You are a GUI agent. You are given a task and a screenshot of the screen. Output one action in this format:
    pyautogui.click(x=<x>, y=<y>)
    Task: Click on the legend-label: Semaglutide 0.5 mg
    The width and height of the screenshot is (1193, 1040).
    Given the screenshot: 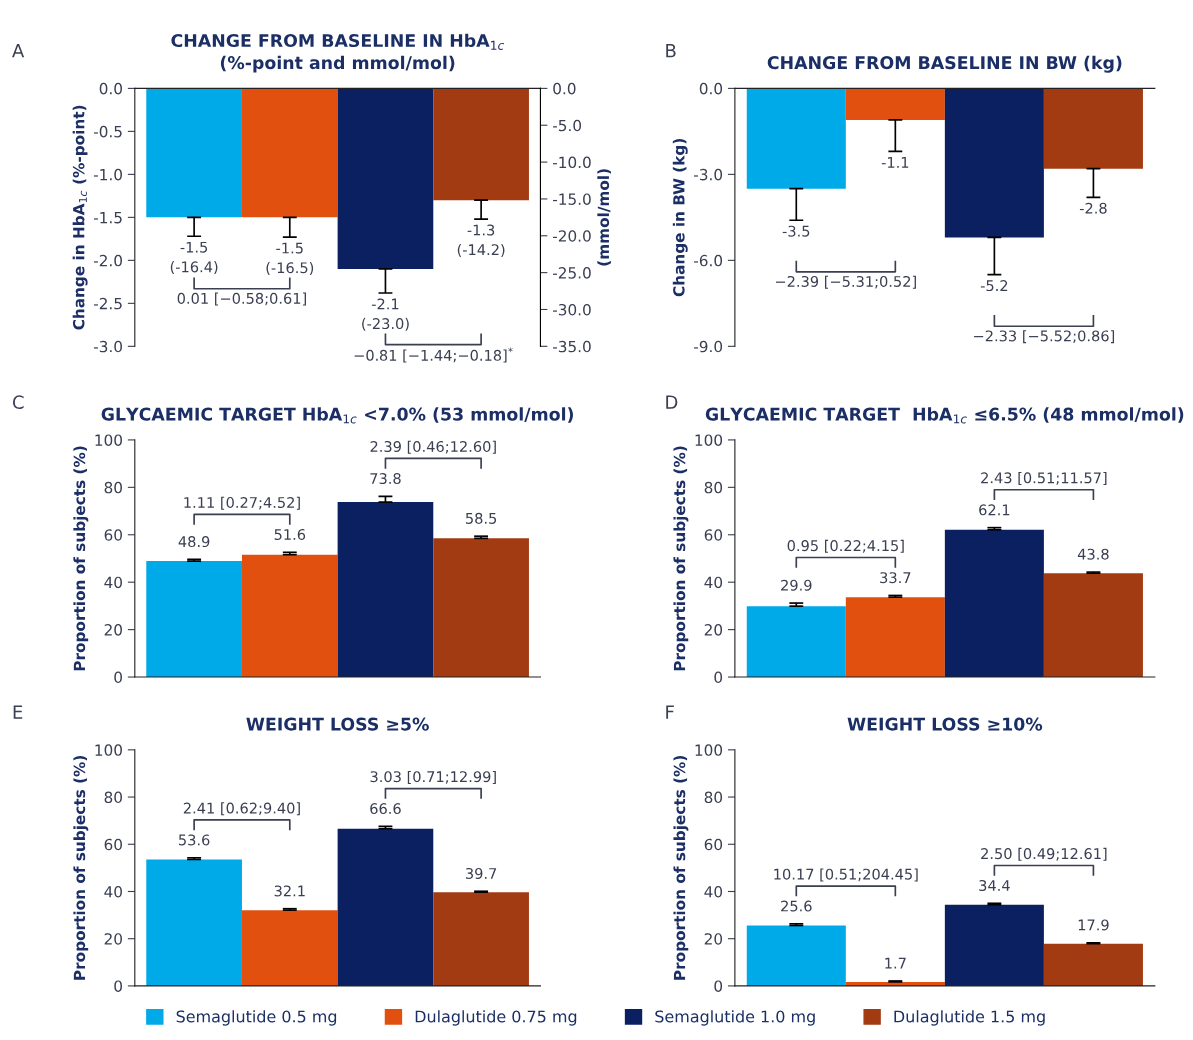 What is the action you would take?
    pyautogui.click(x=256, y=1018)
    